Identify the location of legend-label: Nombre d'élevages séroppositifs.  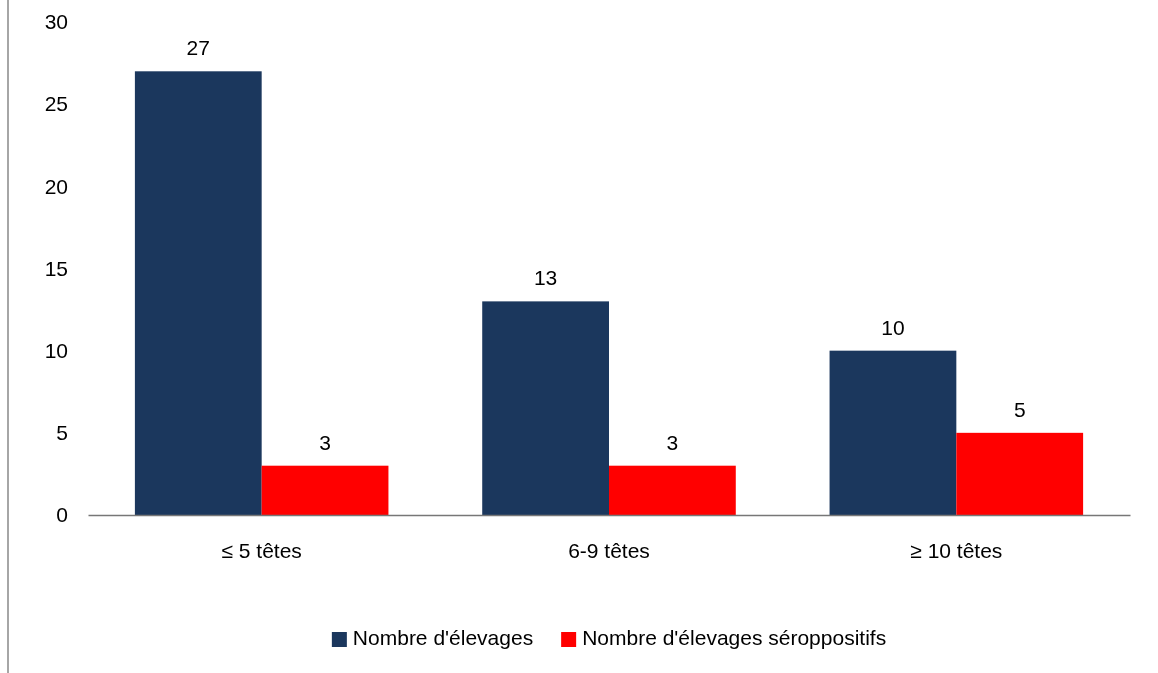
(734, 637).